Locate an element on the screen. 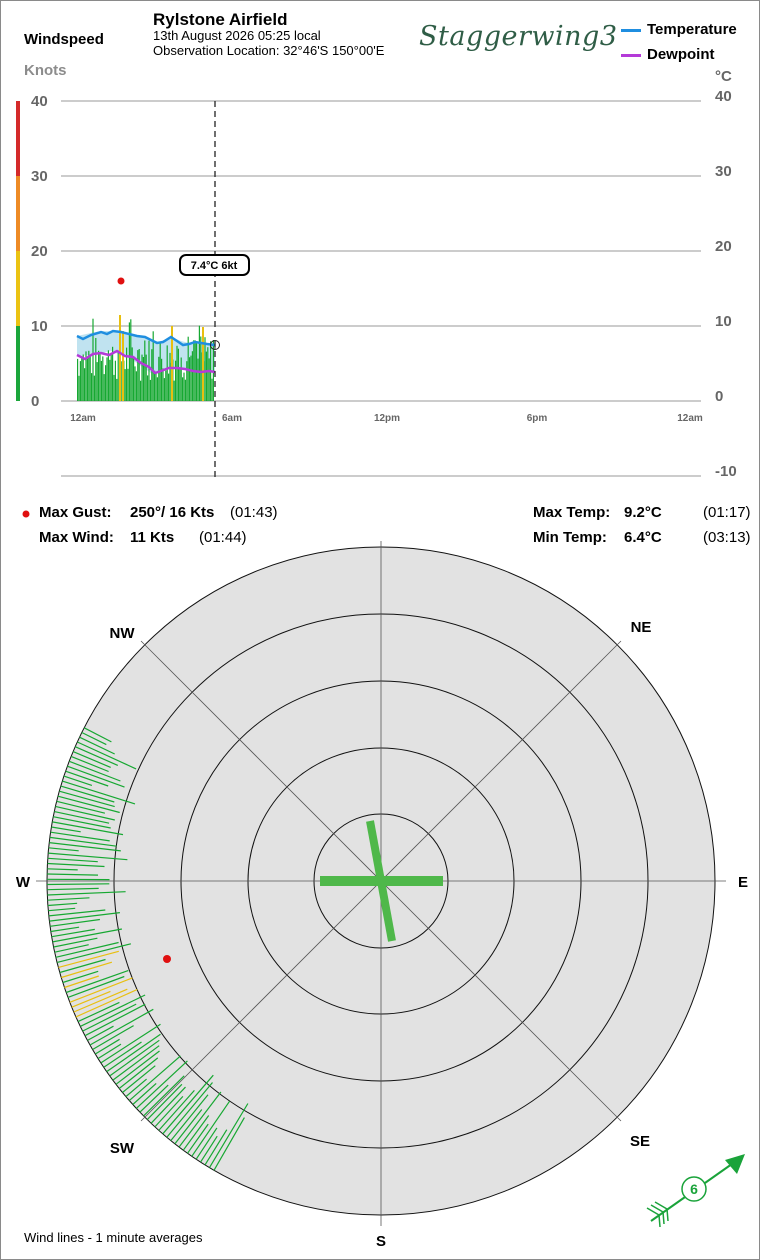  legend-temperature: Temperature is located at coordinates (679, 29).